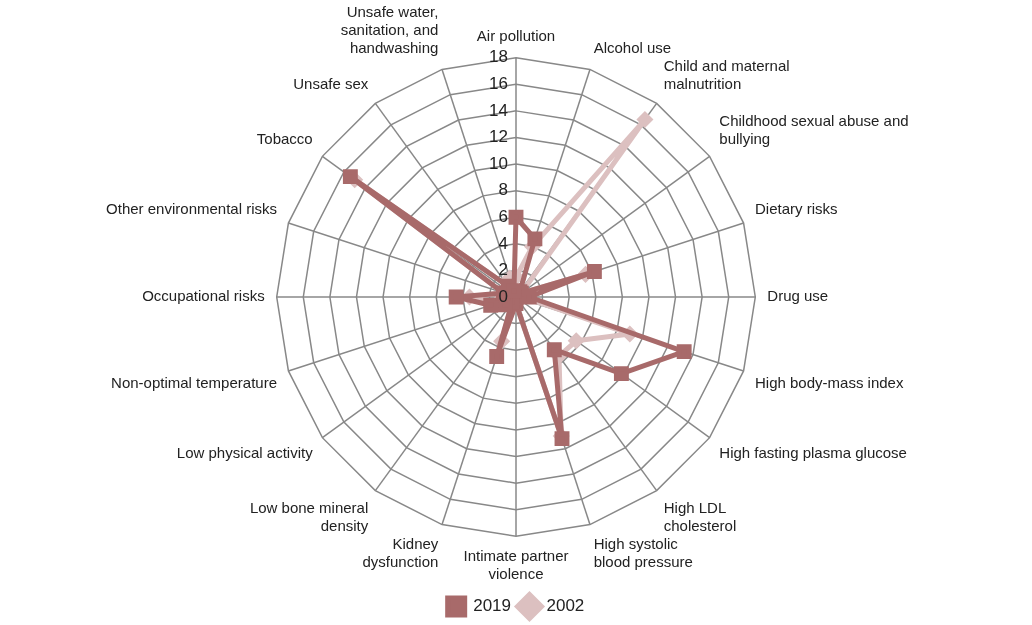 Image resolution: width=1032 pixels, height=625 pixels. I want to click on y-tick-label: 8, so click(503, 190).